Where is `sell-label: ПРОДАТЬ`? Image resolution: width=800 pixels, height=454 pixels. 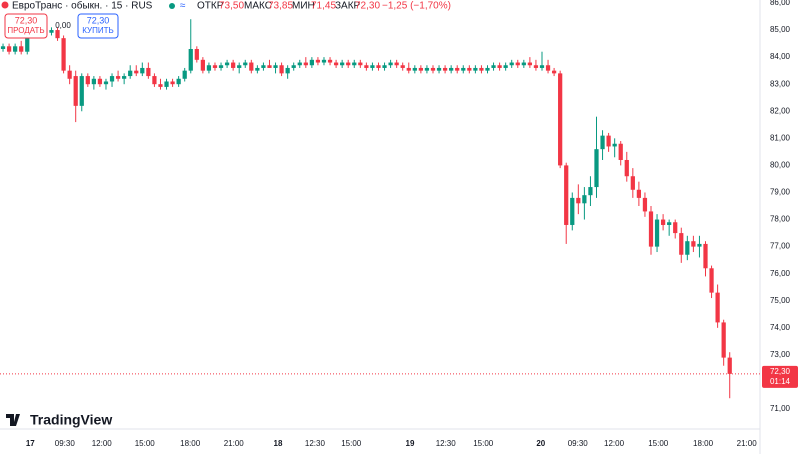 sell-label: ПРОДАТЬ is located at coordinates (25, 30).